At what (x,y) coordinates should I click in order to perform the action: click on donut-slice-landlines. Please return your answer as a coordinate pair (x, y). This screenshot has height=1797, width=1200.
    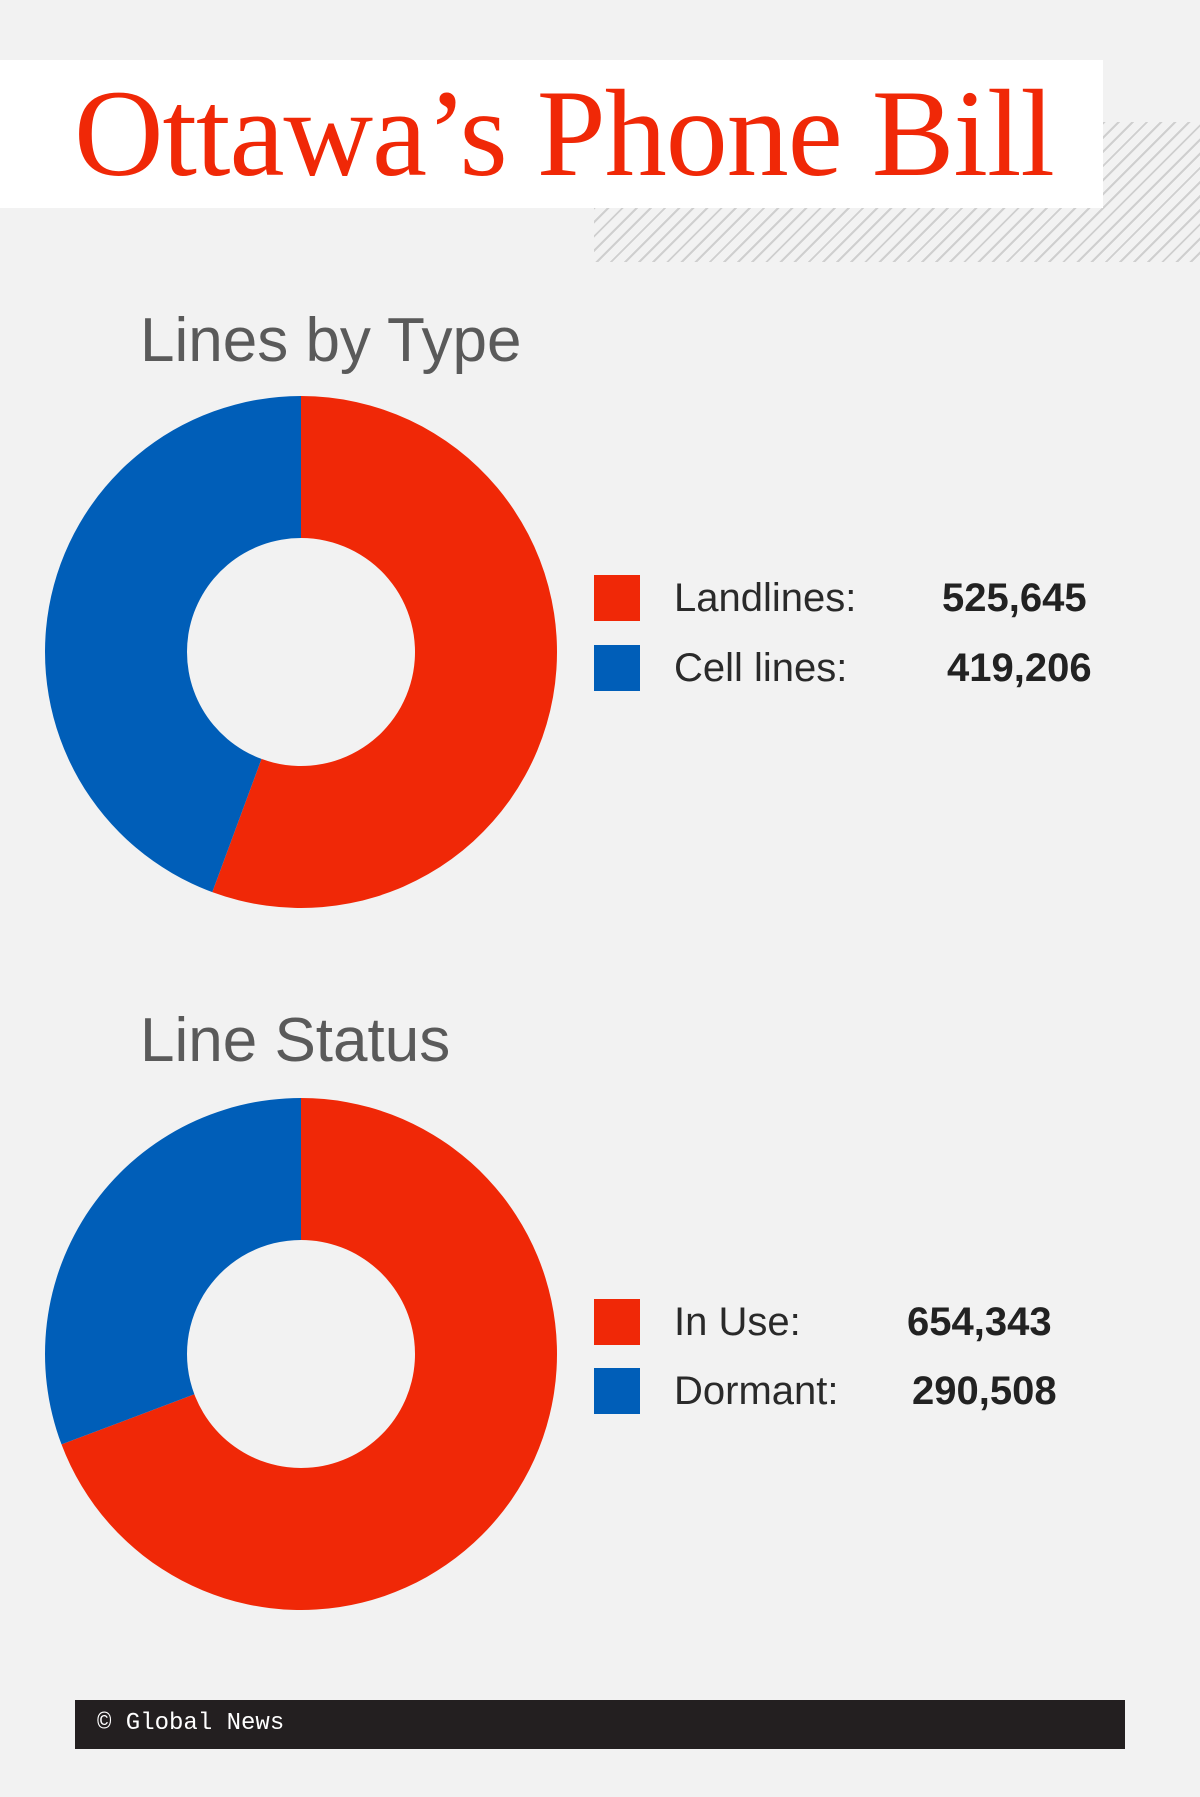
    Looking at the image, I should click on (384, 652).